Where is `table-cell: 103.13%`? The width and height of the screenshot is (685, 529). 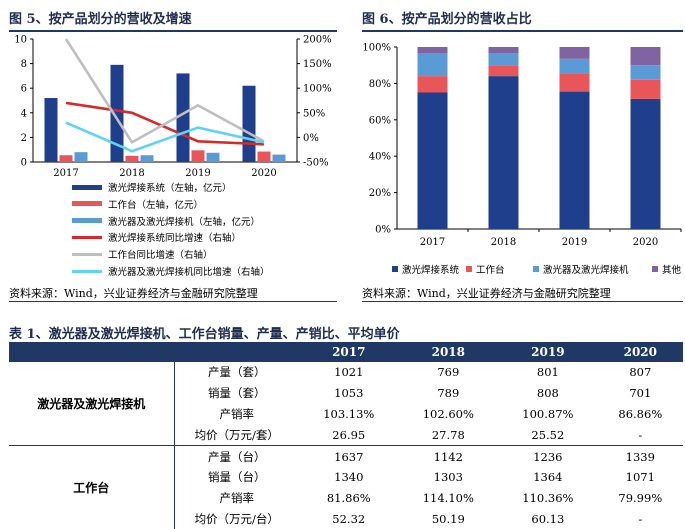 table-cell: 103.13% is located at coordinates (349, 413).